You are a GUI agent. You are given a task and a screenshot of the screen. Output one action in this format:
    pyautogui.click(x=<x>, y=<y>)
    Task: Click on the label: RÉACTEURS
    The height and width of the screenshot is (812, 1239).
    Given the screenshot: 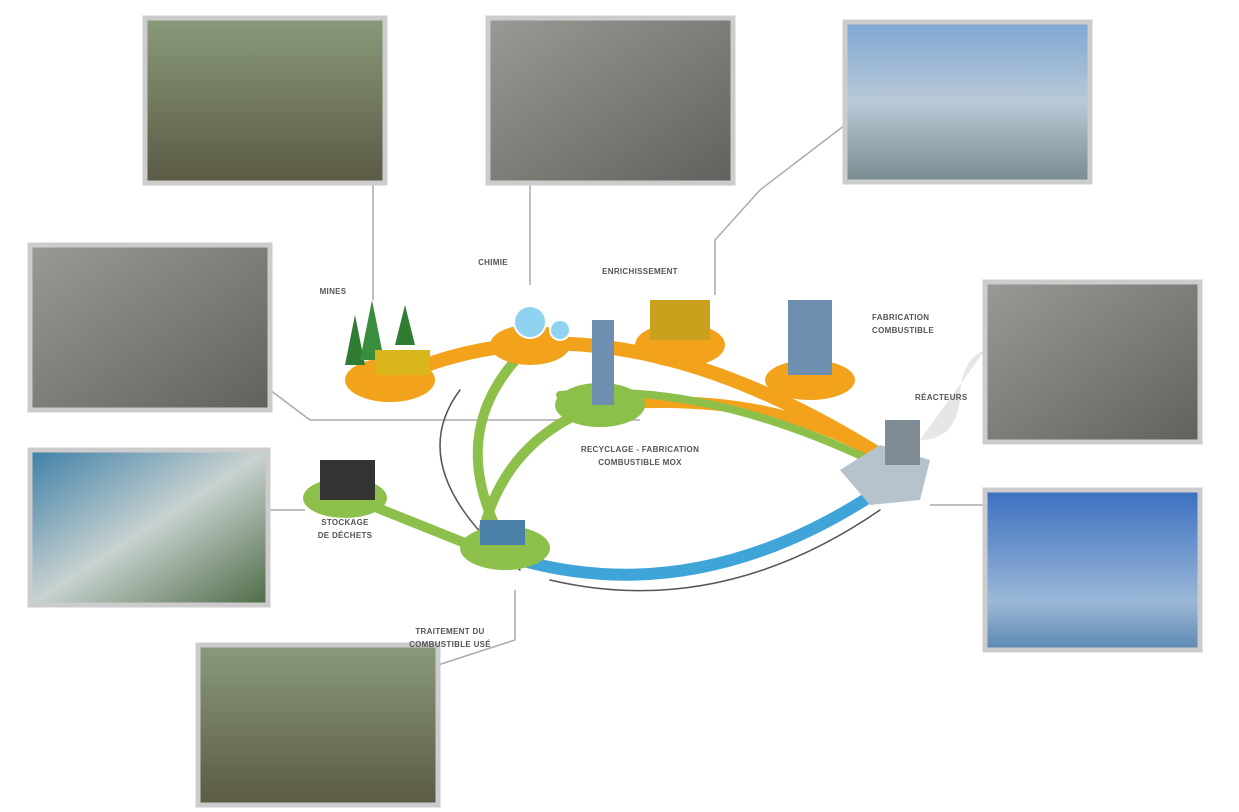 What is the action you would take?
    pyautogui.click(x=941, y=397)
    